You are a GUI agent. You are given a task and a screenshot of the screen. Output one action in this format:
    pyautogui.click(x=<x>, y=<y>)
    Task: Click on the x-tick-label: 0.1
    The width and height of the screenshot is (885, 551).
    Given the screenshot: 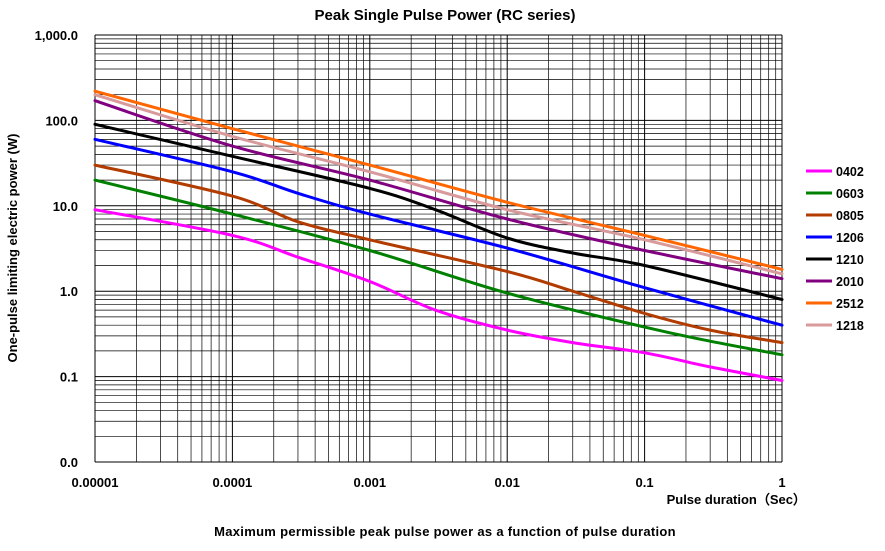 What is the action you would take?
    pyautogui.click(x=645, y=482)
    